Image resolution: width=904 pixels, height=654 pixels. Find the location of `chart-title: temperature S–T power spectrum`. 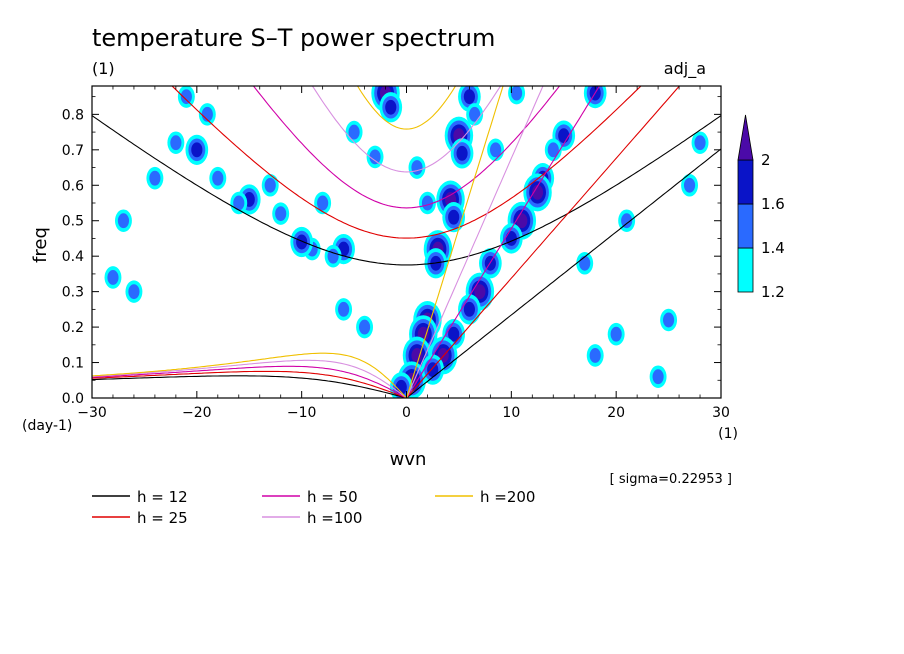

chart-title: temperature S–T power spectrum is located at coordinates (293, 38).